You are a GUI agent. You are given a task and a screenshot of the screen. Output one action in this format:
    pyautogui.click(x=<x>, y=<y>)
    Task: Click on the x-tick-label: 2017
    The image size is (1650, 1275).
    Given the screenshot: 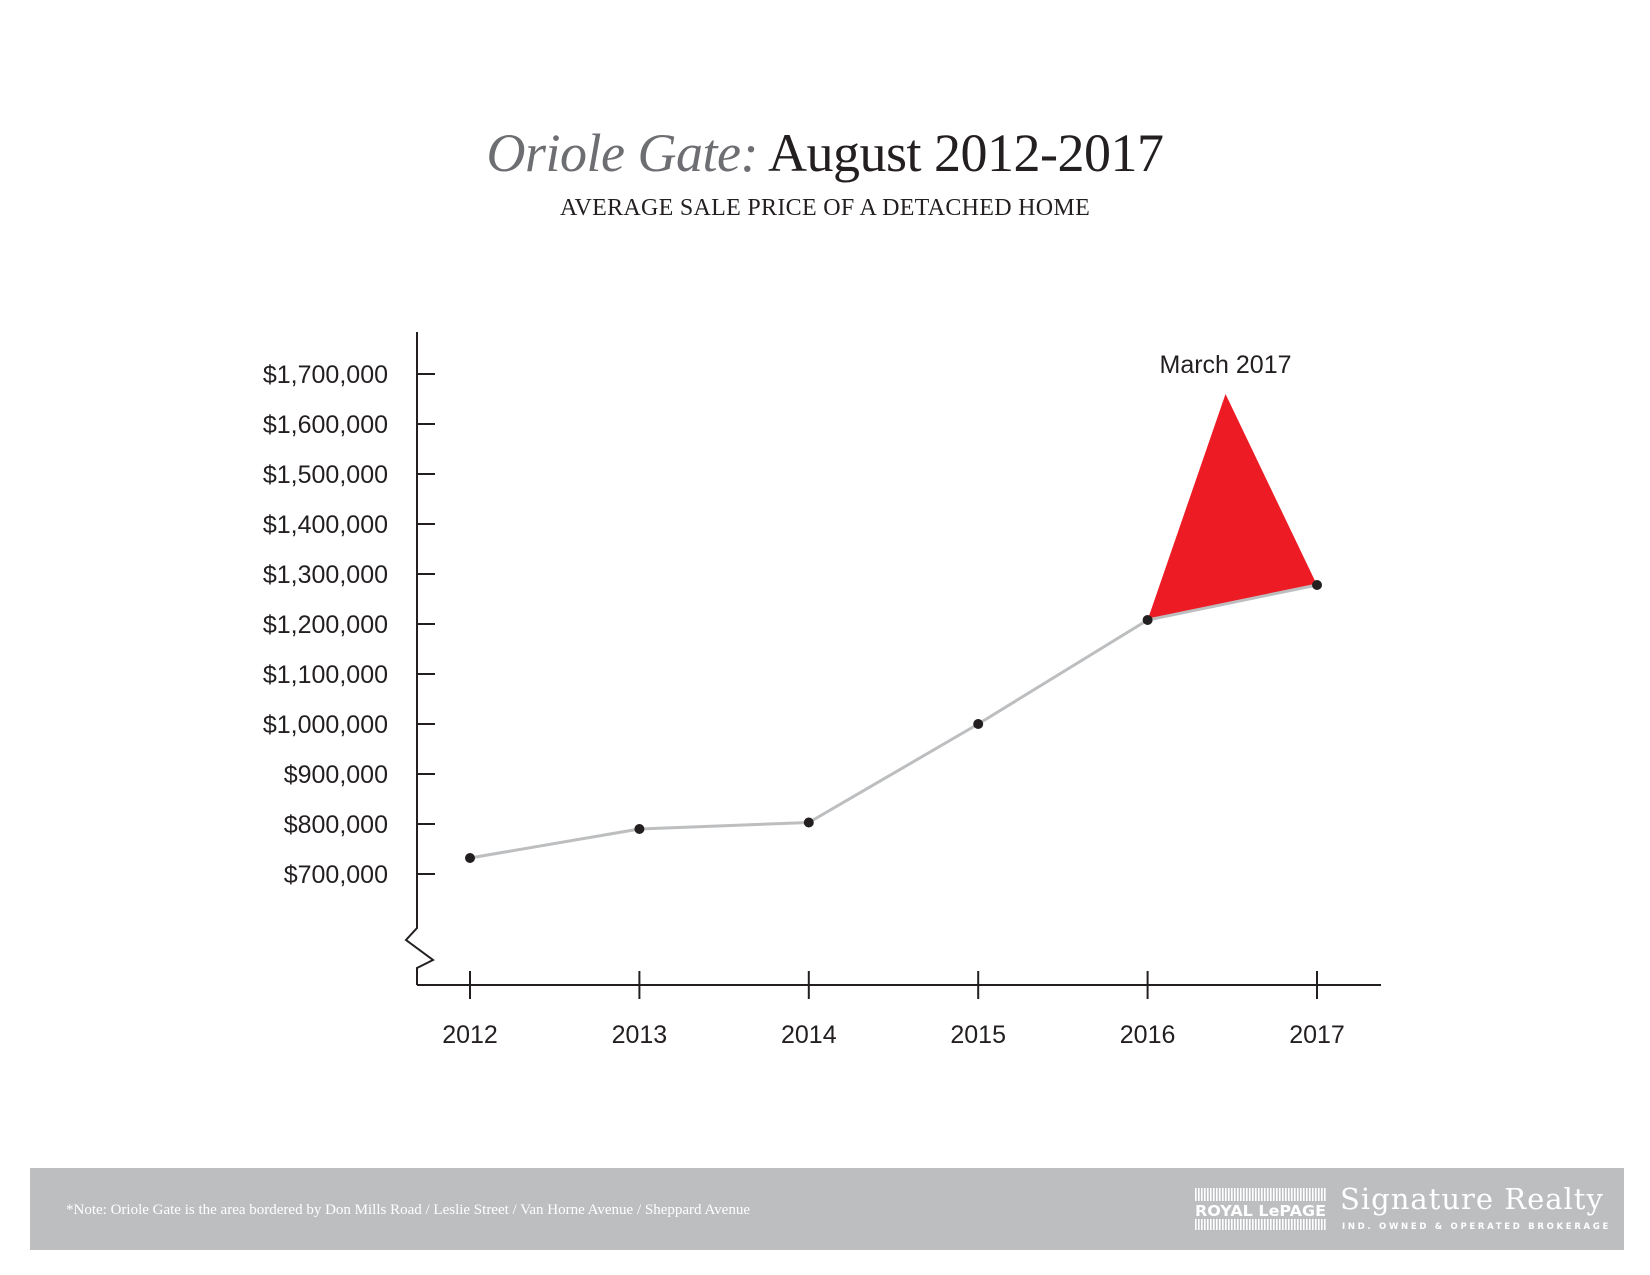 What is the action you would take?
    pyautogui.click(x=1317, y=1035)
    